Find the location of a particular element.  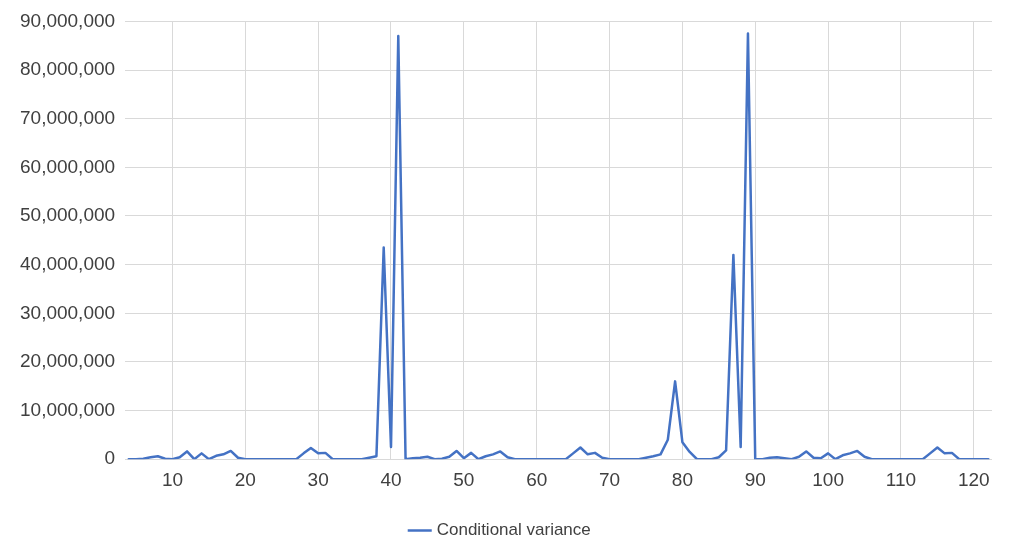

x-tick-label: 10 is located at coordinates (172, 479).